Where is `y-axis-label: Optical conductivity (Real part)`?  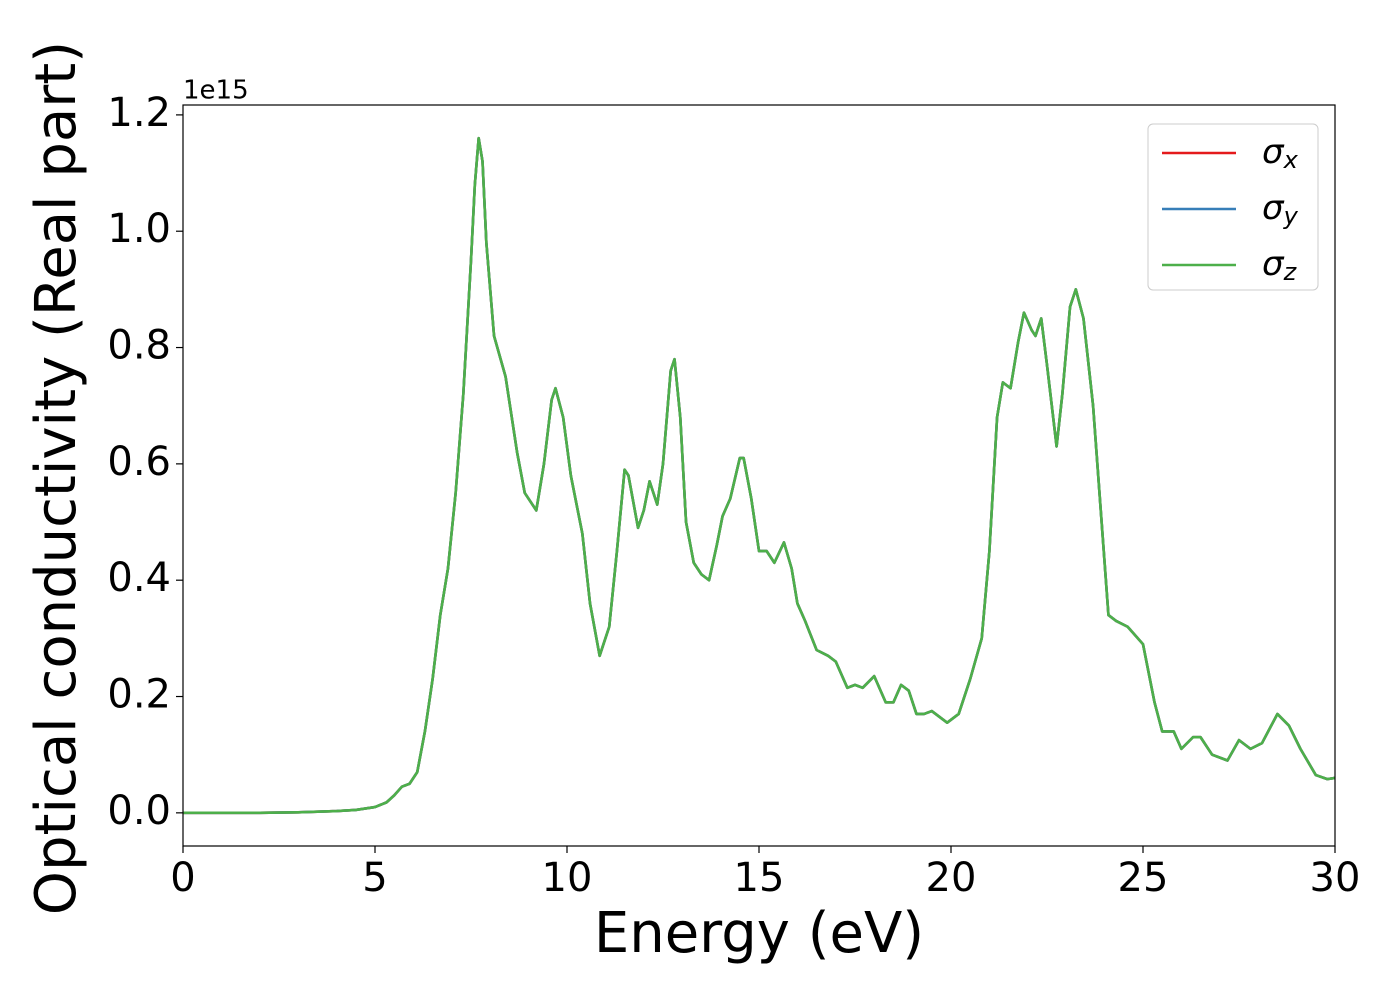 y-axis-label: Optical conductivity (Real part) is located at coordinates (56, 478).